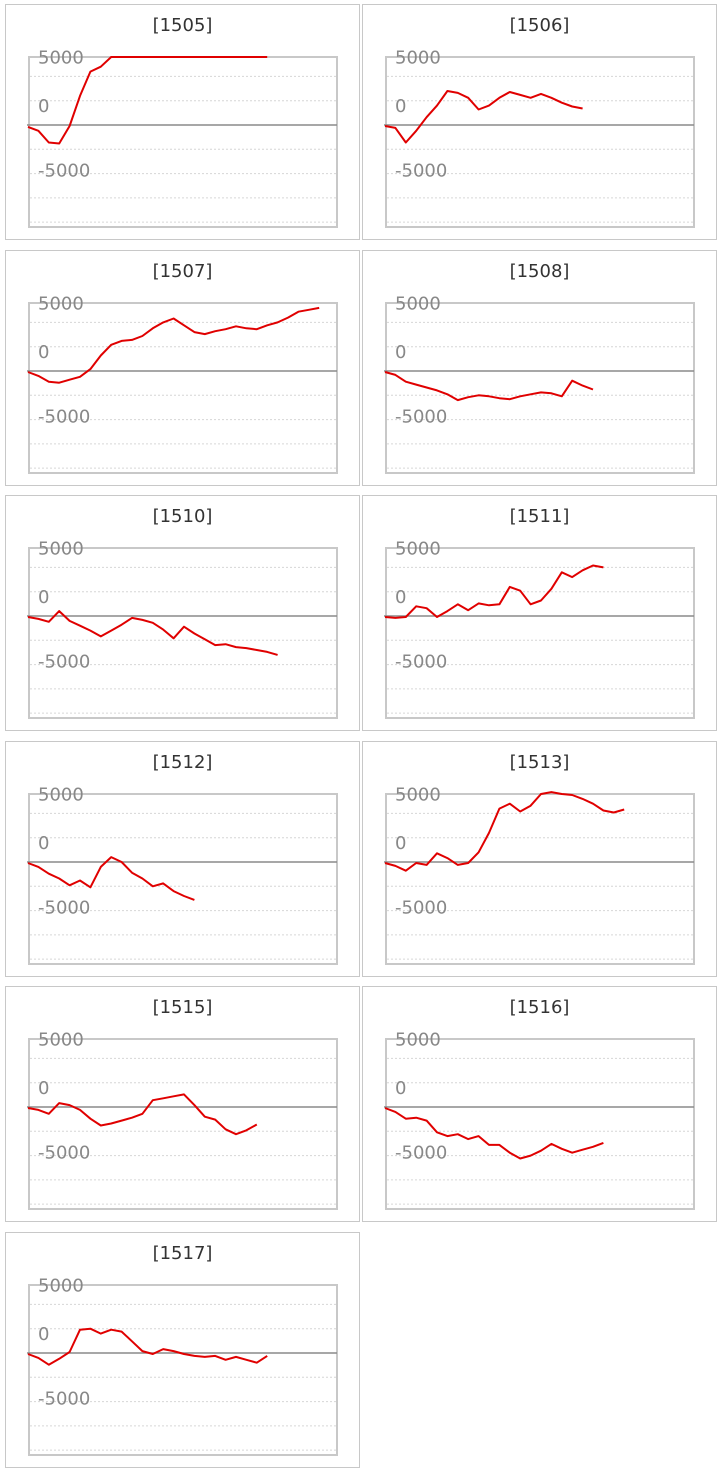 This screenshot has width=722, height=1472. Describe the element at coordinates (182, 25) in the screenshot. I see `chart-title: [1505]` at that location.